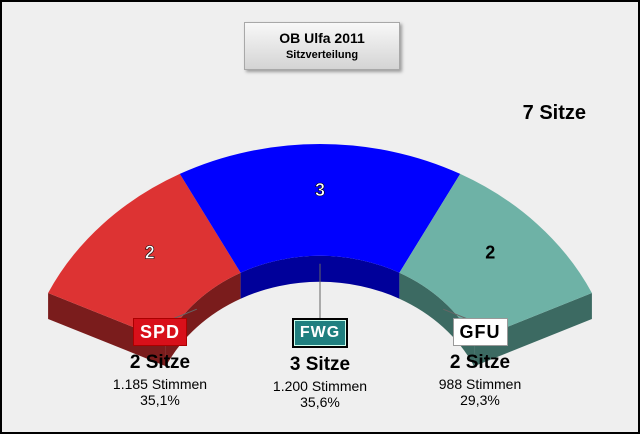  I want to click on chart-title: OB Ulfa 2011, so click(322, 38).